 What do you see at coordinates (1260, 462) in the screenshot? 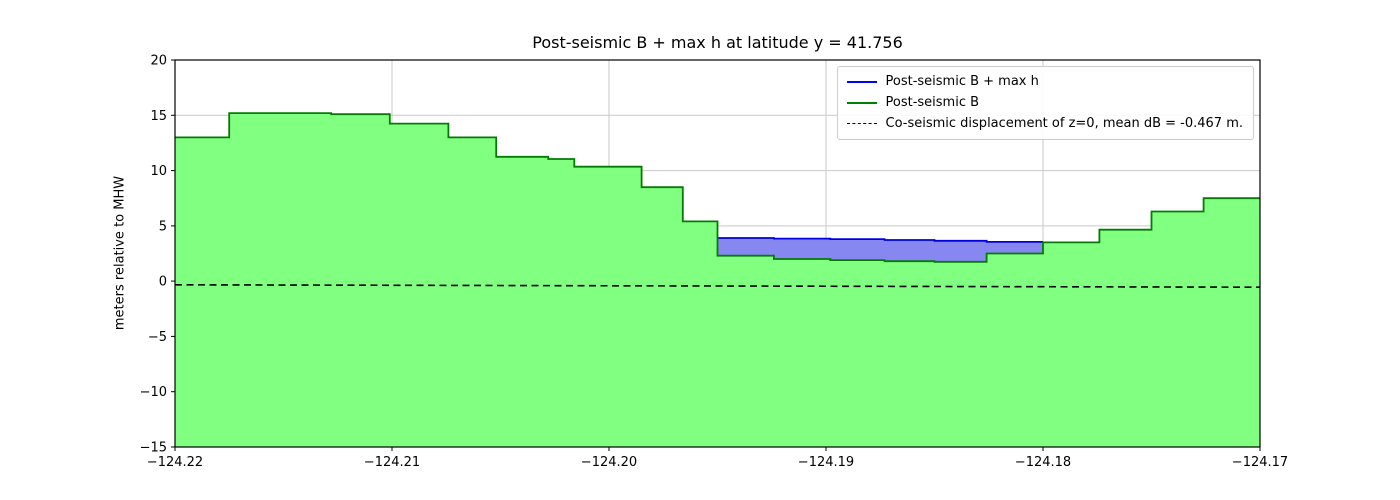
I see `x-tick-label: −124.17` at bounding box center [1260, 462].